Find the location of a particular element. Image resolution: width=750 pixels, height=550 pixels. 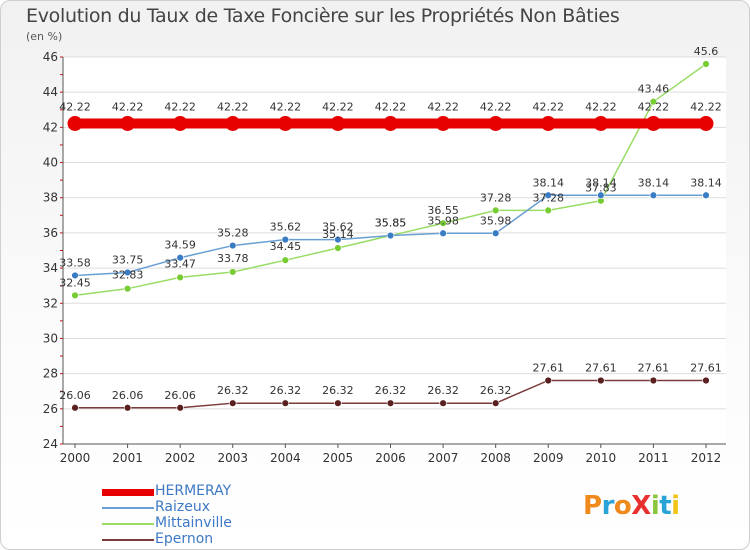

x-tick-label: 2011 is located at coordinates (653, 458).